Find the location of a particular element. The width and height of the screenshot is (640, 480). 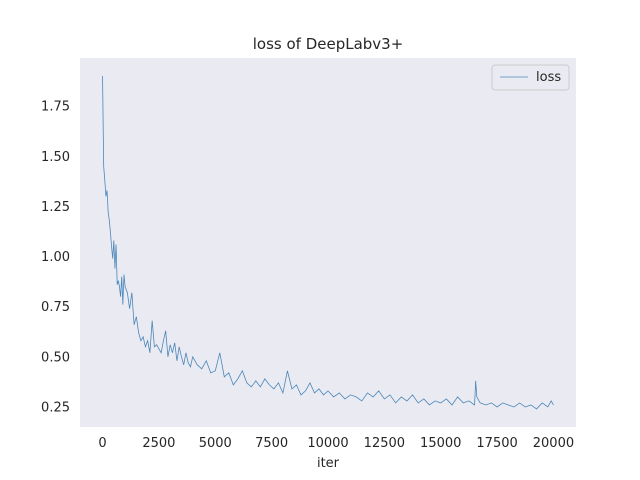

x-tick-label: 15000 is located at coordinates (440, 443).